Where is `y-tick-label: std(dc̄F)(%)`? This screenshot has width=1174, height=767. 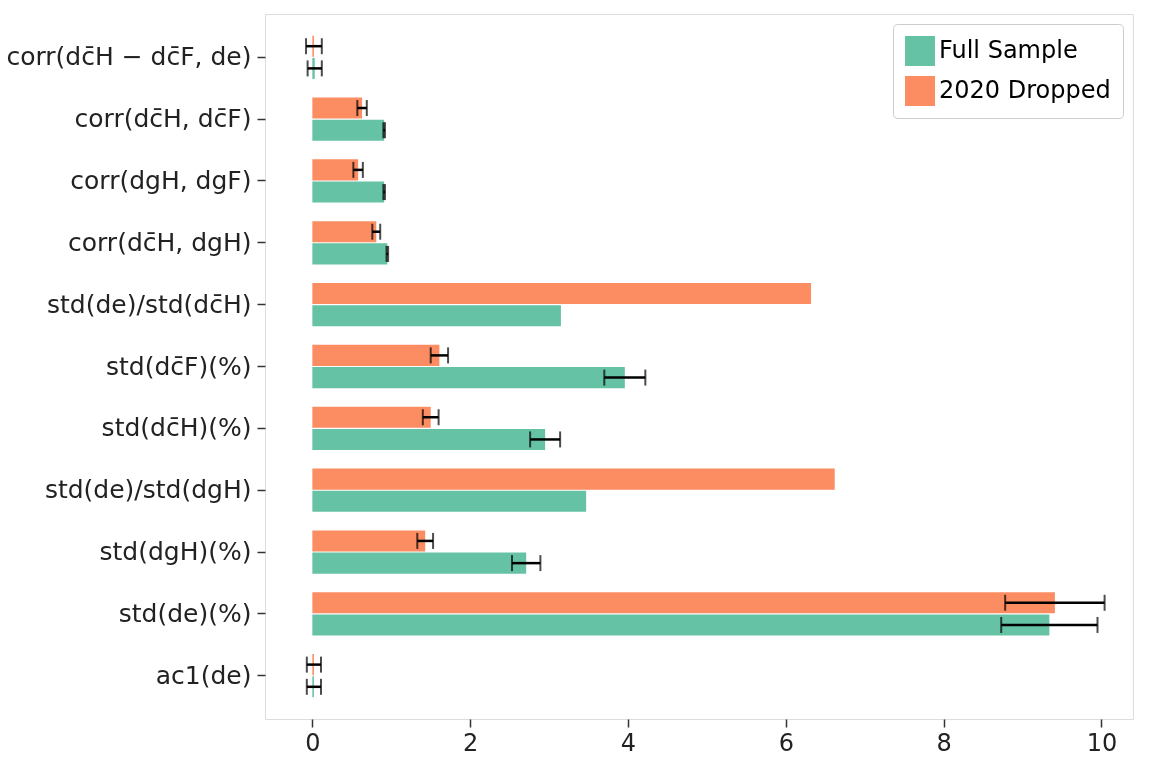
y-tick-label: std(dc̄F)(%) is located at coordinates (179, 366).